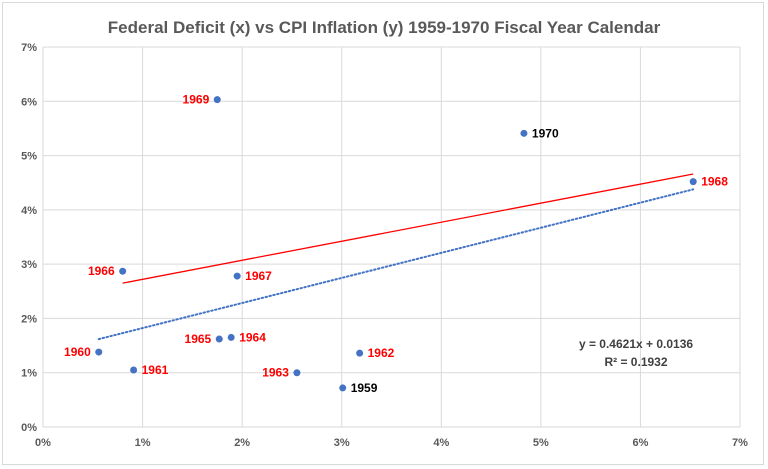 The width and height of the screenshot is (768, 469). I want to click on trendline-equation: y = 0.4621x + 0.0136, so click(636, 344).